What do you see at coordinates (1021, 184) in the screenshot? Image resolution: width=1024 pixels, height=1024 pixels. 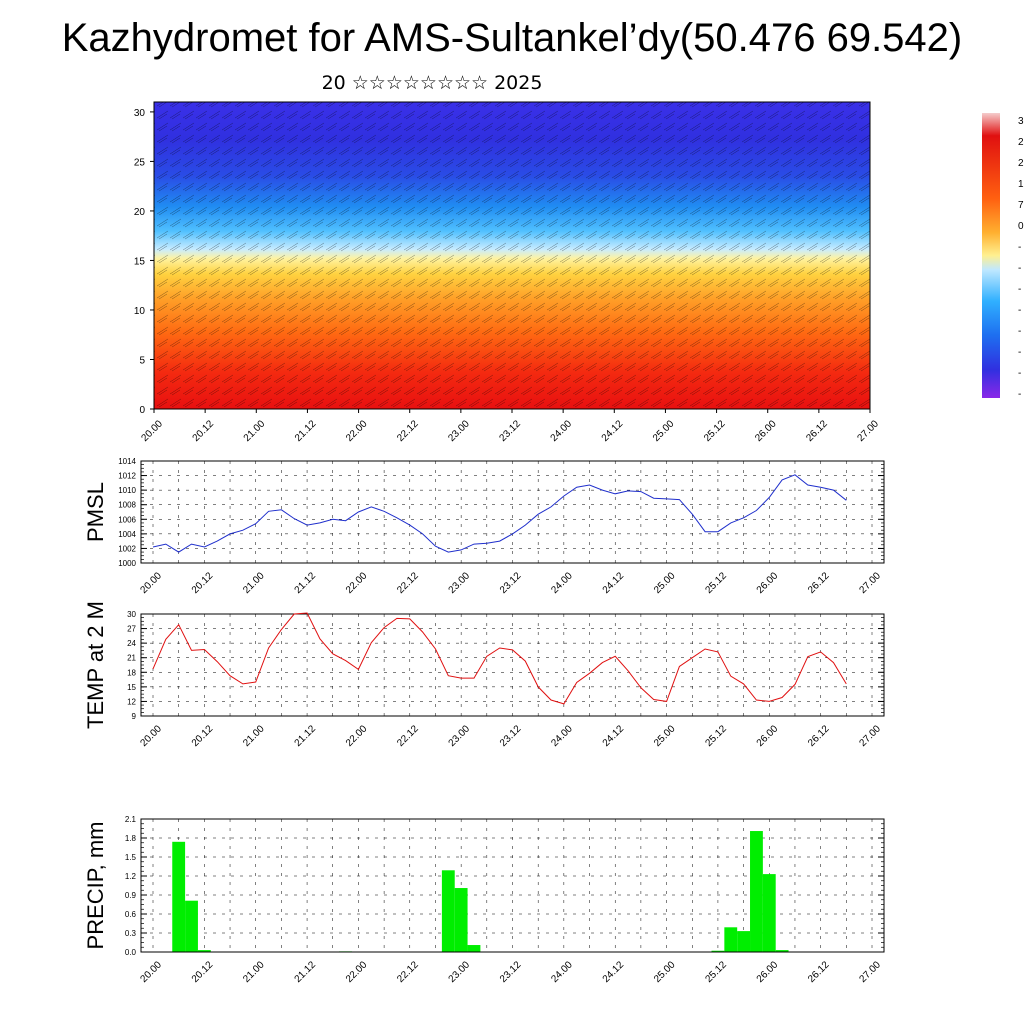 I see `colorbar-label: 1` at bounding box center [1021, 184].